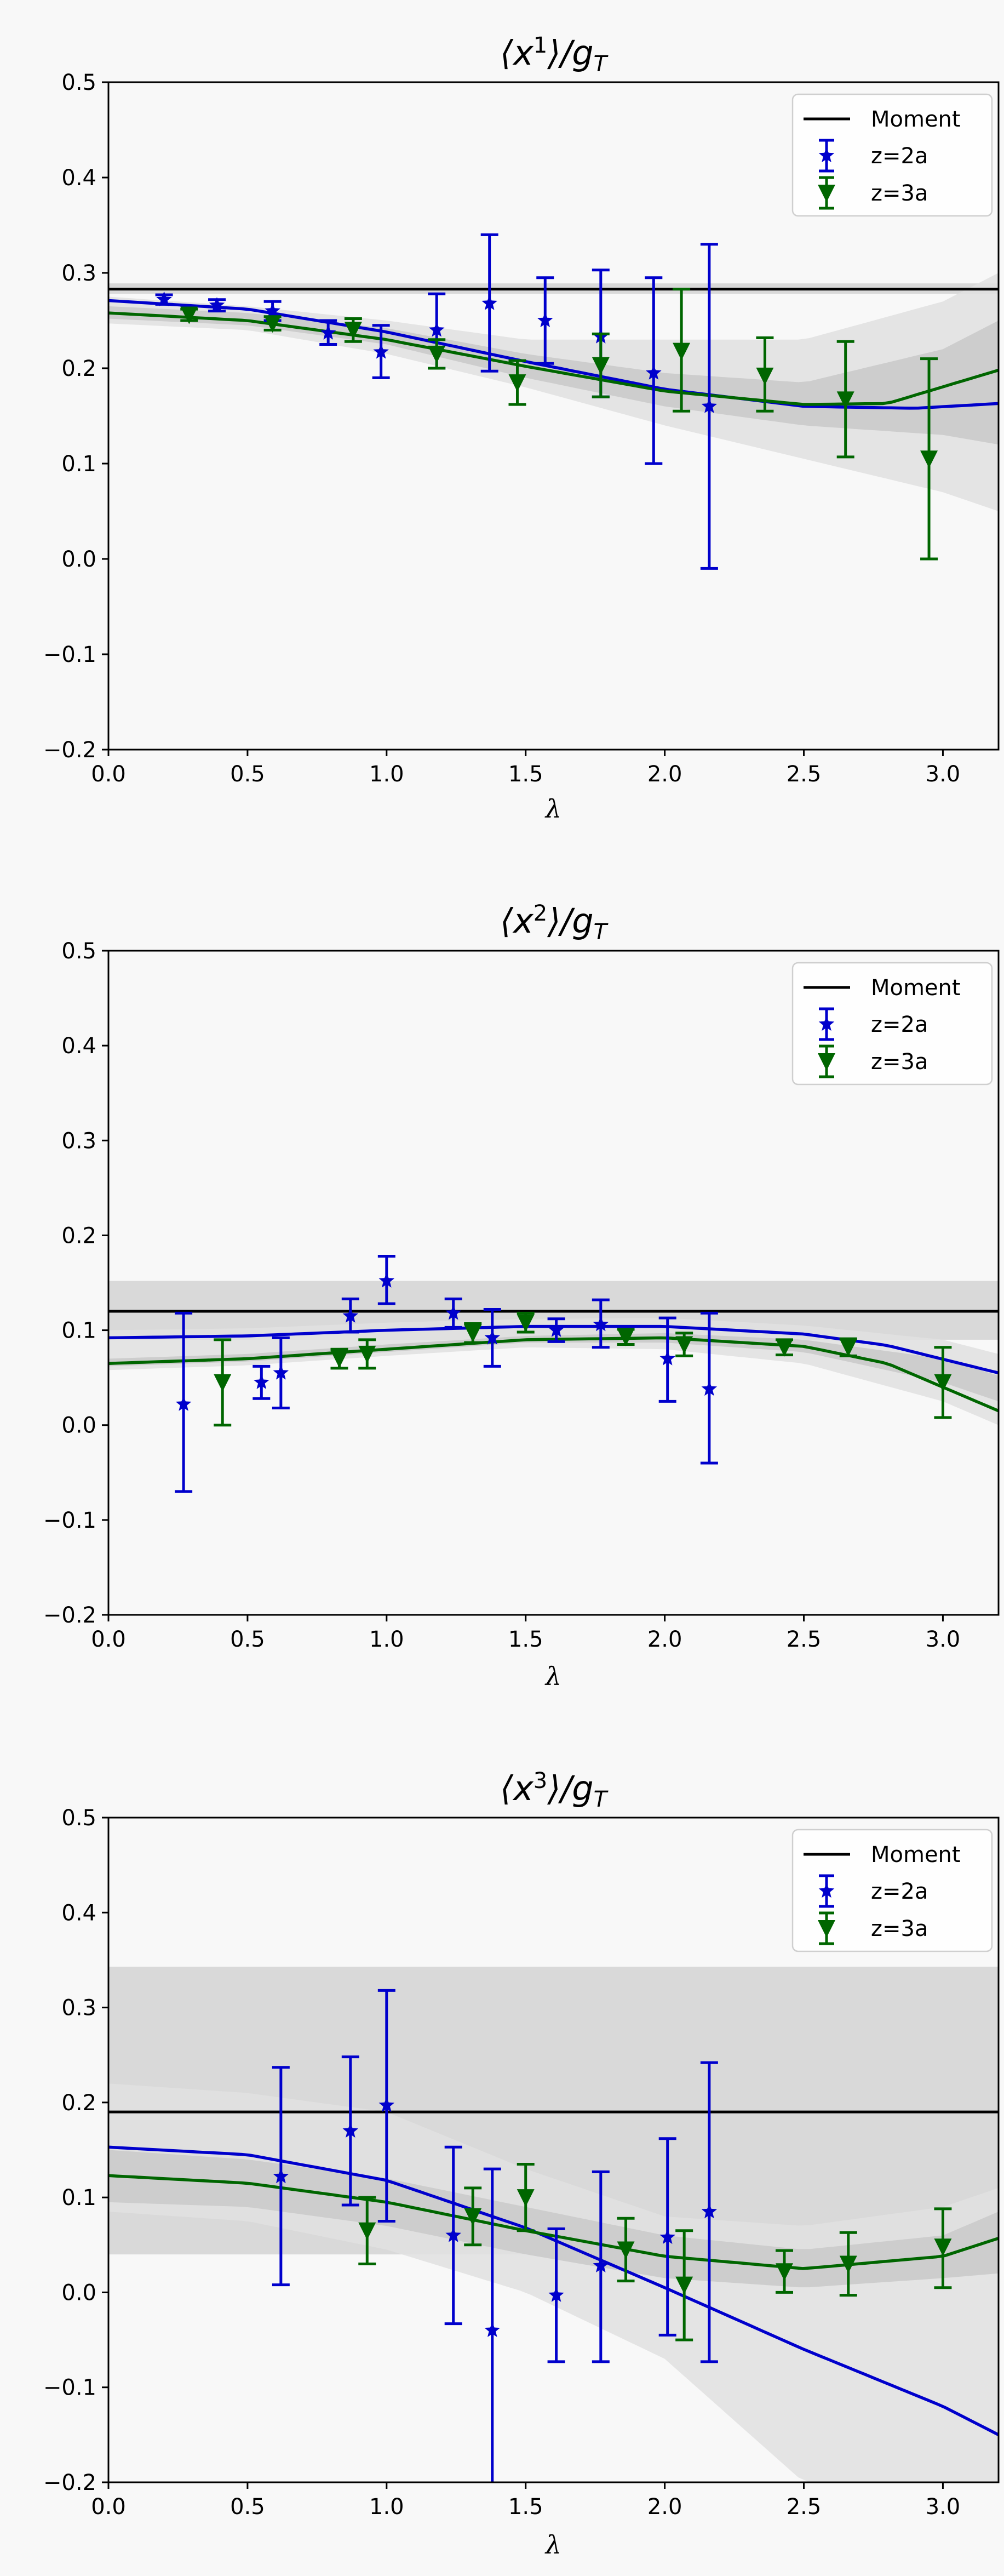  Describe the element at coordinates (272, 324) in the screenshot. I see `data-point-z=3a-2` at that location.